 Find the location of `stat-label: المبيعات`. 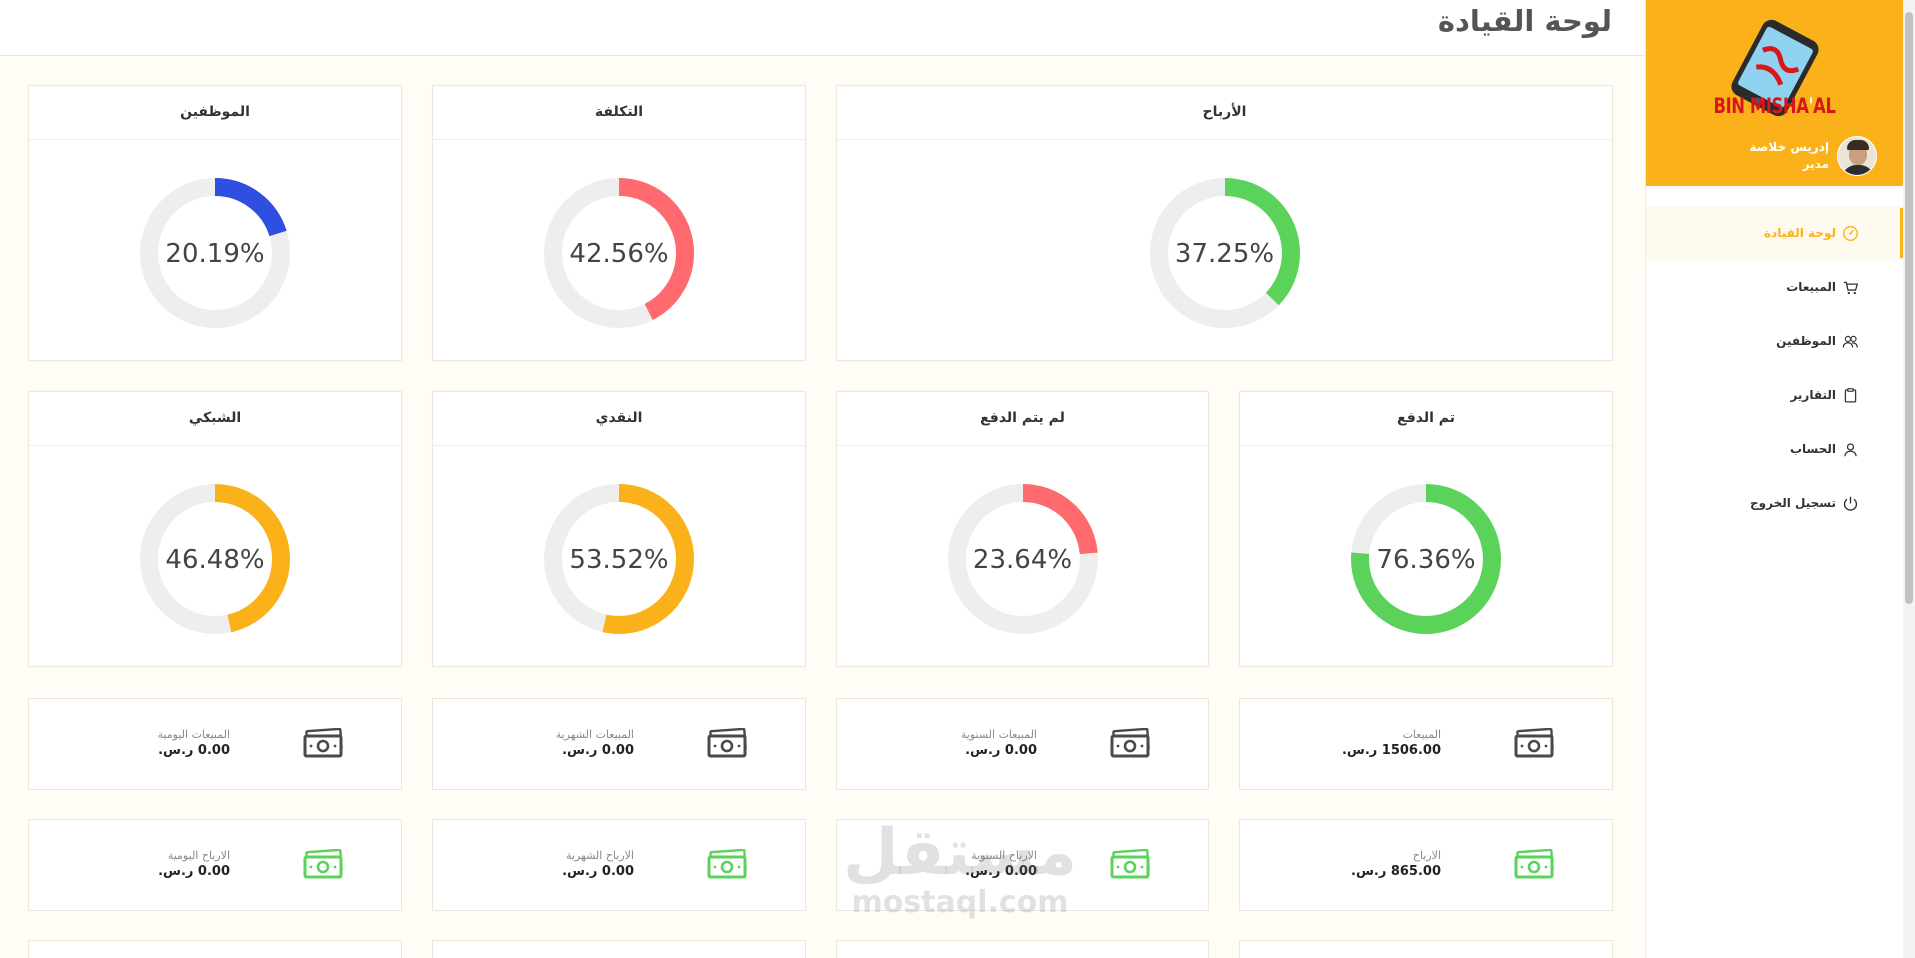

stat-label: المبيعات is located at coordinates (1421, 734).